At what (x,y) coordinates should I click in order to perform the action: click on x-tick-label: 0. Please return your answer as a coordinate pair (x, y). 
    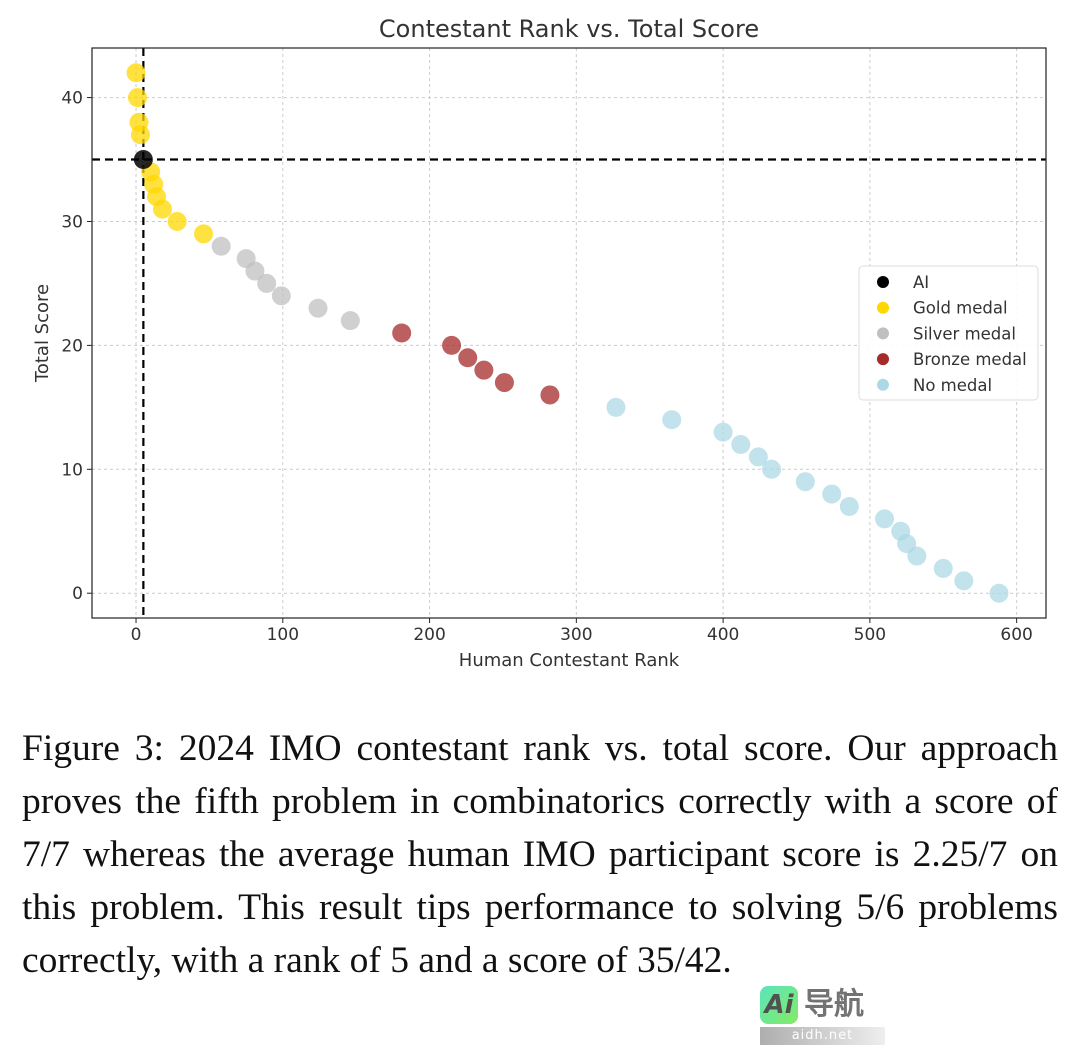
    Looking at the image, I should click on (136, 635).